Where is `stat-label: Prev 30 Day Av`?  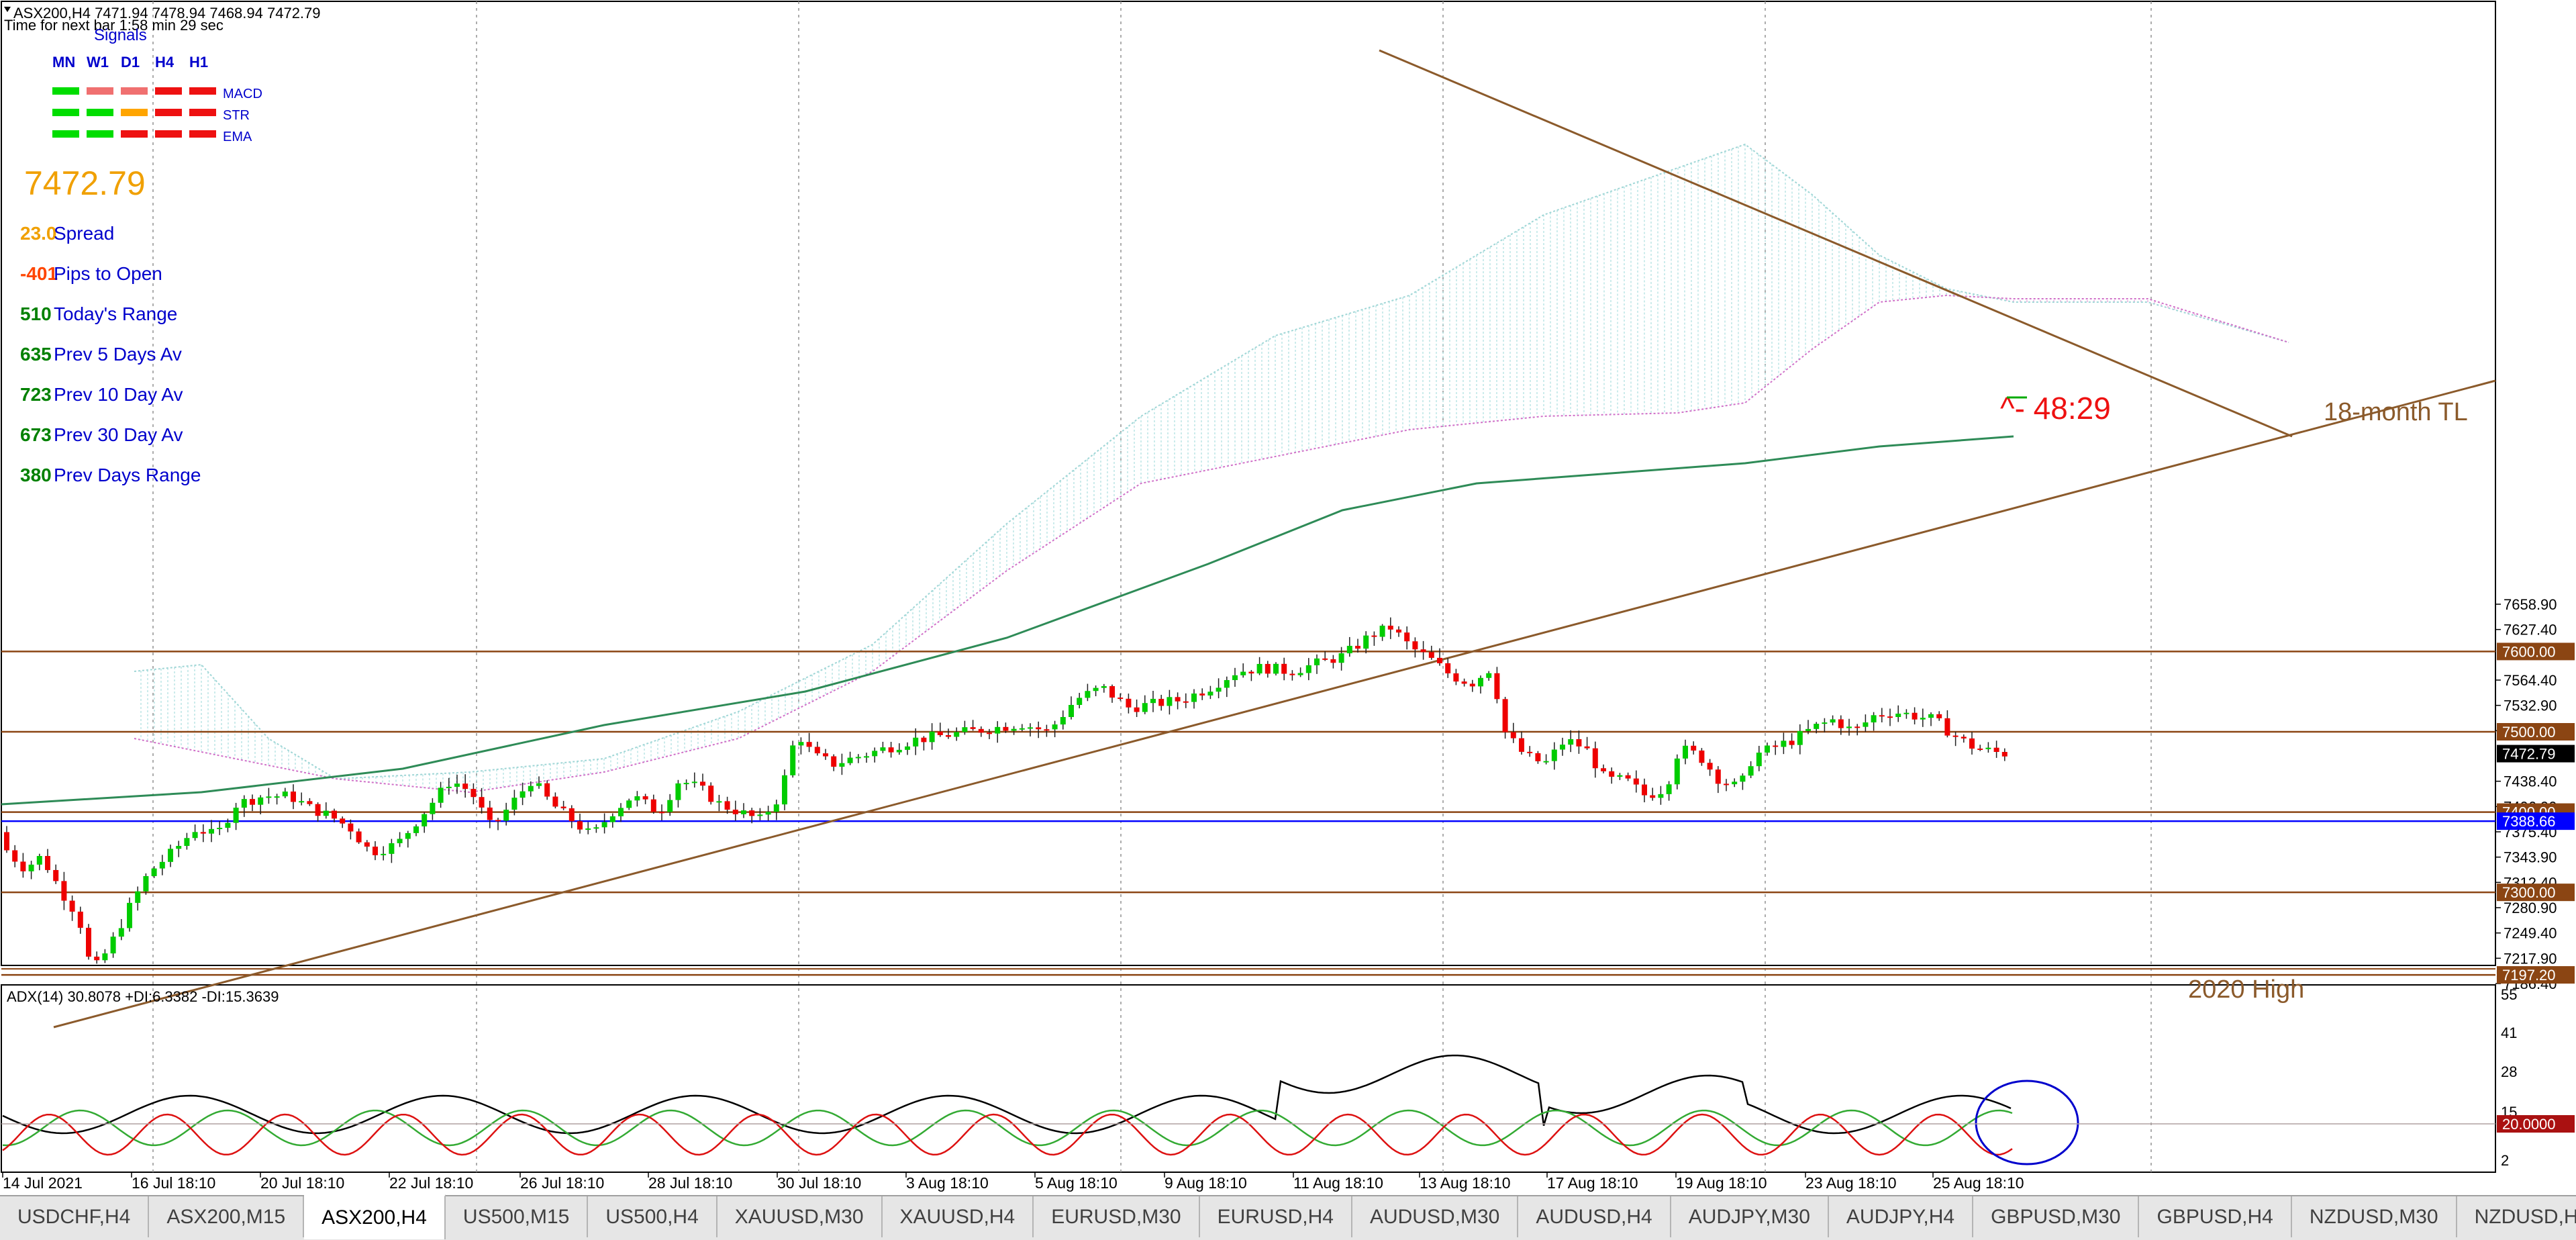 stat-label: Prev 30 Day Av is located at coordinates (118, 434).